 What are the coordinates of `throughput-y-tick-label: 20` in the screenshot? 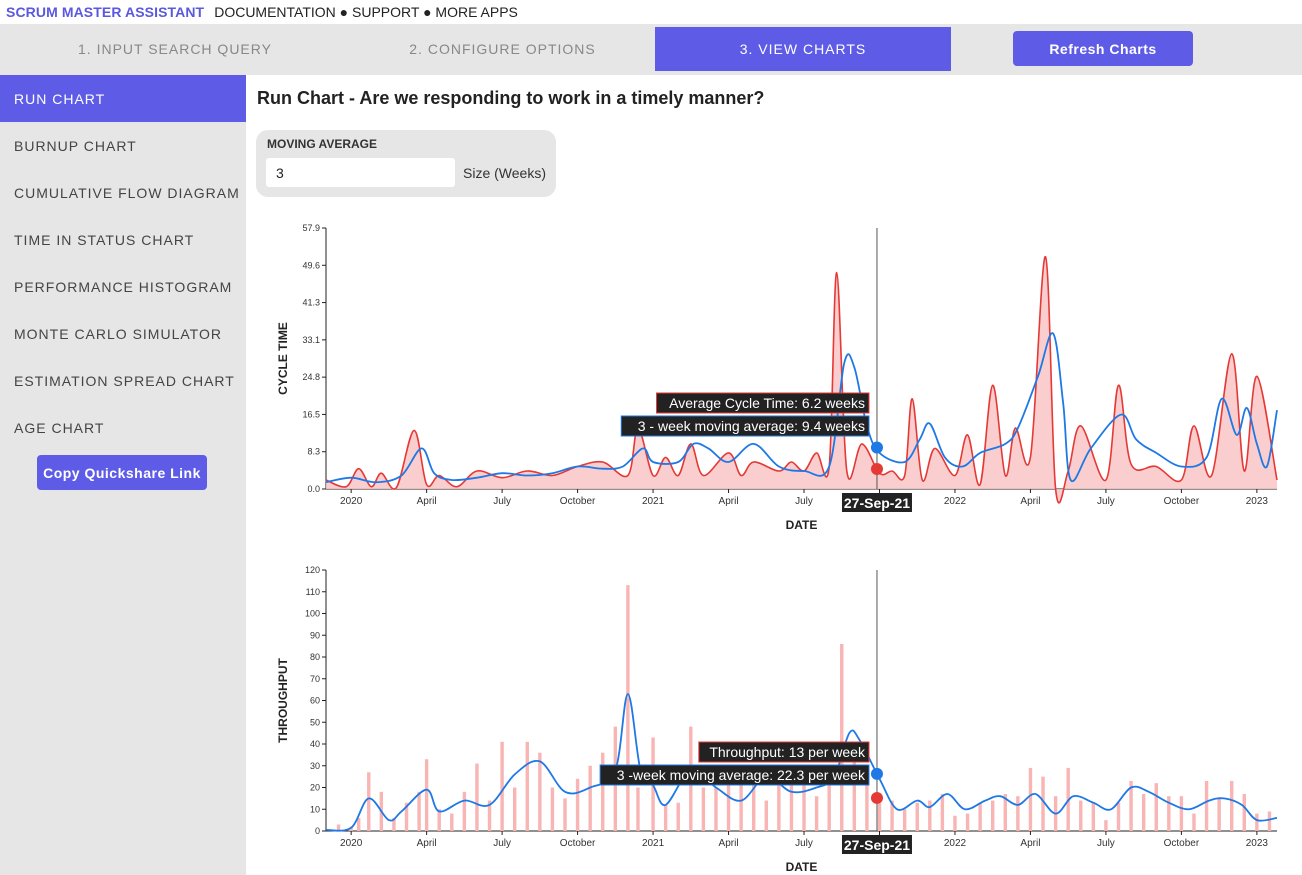 It's located at (315, 788).